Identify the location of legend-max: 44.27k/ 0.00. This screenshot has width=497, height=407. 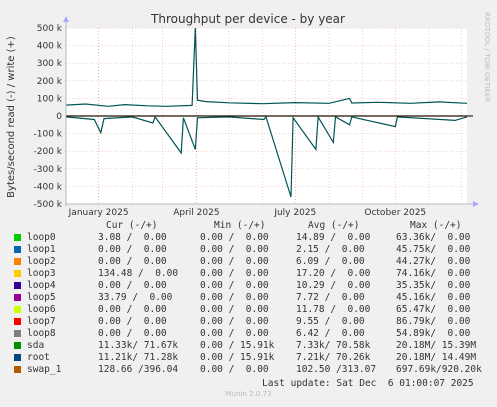
(433, 261).